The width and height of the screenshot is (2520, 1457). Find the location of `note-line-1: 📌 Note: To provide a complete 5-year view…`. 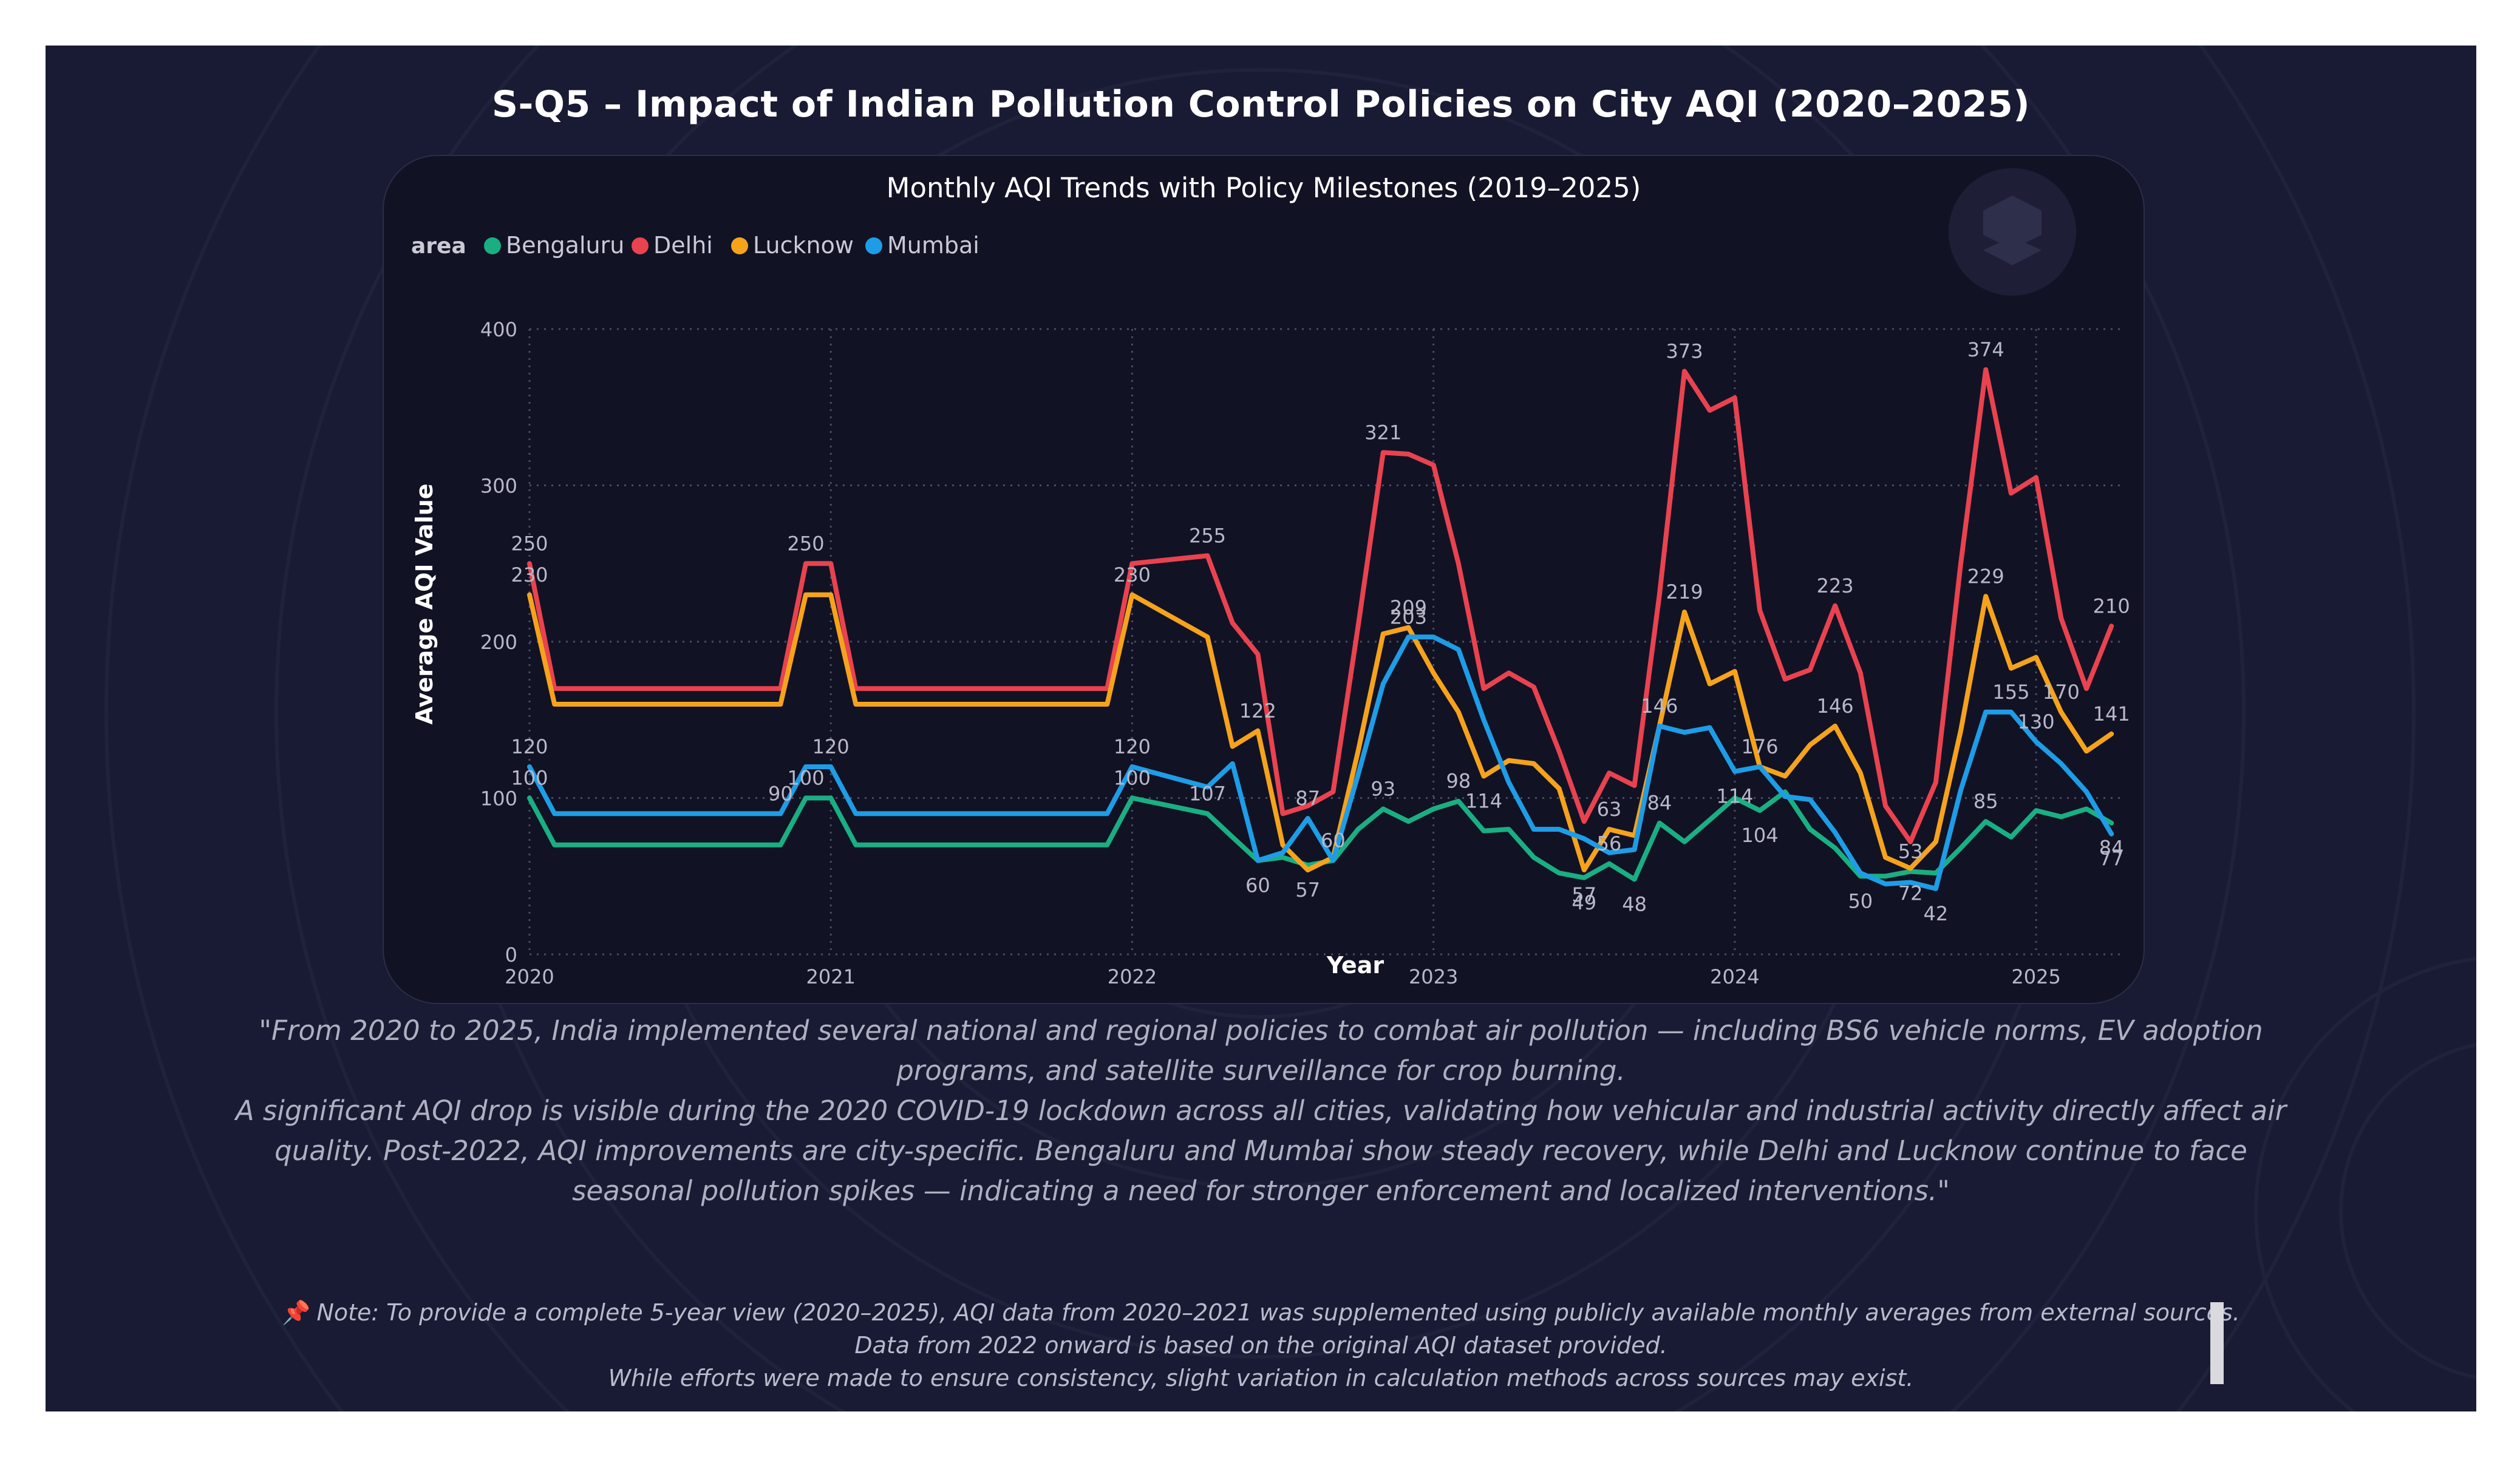

note-line-1: 📌 Note: To provide a complete 5-year view… is located at coordinates (1261, 1312).